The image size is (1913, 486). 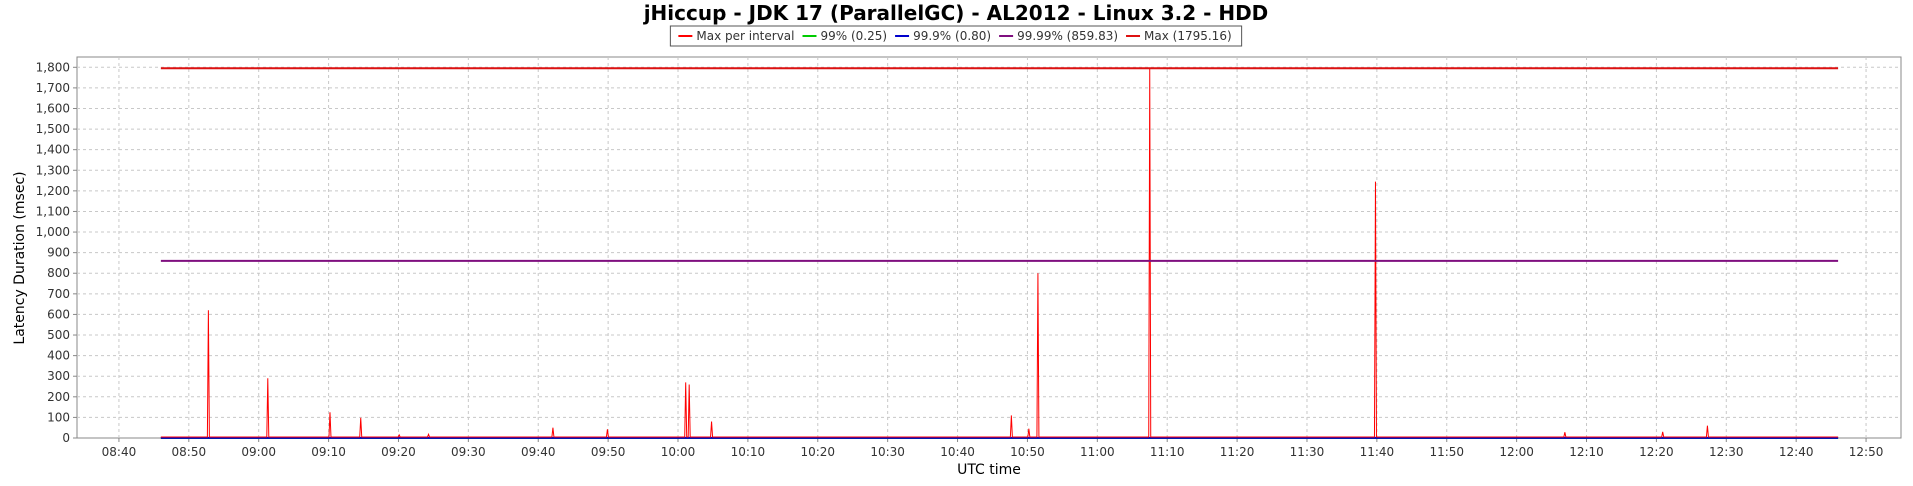 I want to click on x-tick-label: 11:20, so click(x=1237, y=452).